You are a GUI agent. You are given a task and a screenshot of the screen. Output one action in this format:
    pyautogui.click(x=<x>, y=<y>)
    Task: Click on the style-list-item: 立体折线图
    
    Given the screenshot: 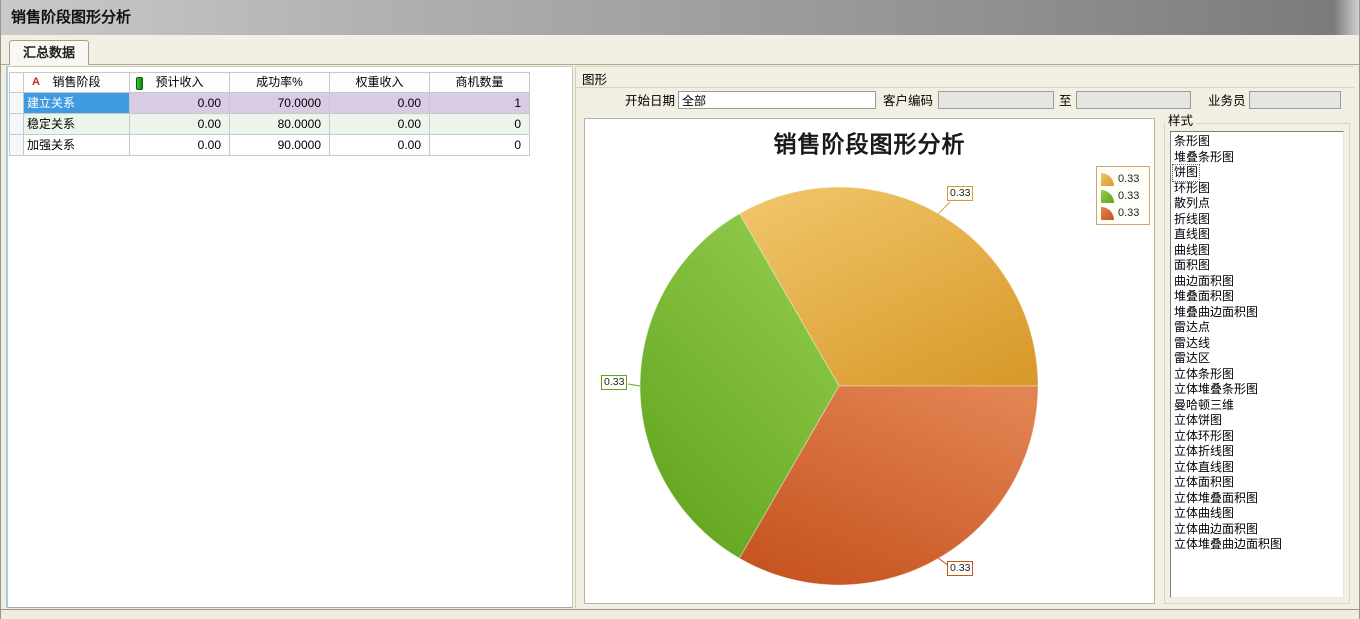 What is the action you would take?
    pyautogui.click(x=1204, y=451)
    